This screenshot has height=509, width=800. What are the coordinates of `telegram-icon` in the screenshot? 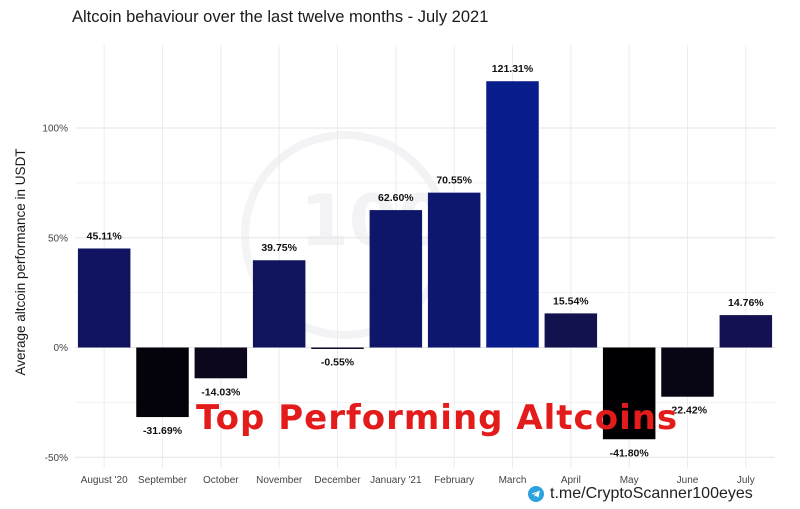 It's located at (536, 494).